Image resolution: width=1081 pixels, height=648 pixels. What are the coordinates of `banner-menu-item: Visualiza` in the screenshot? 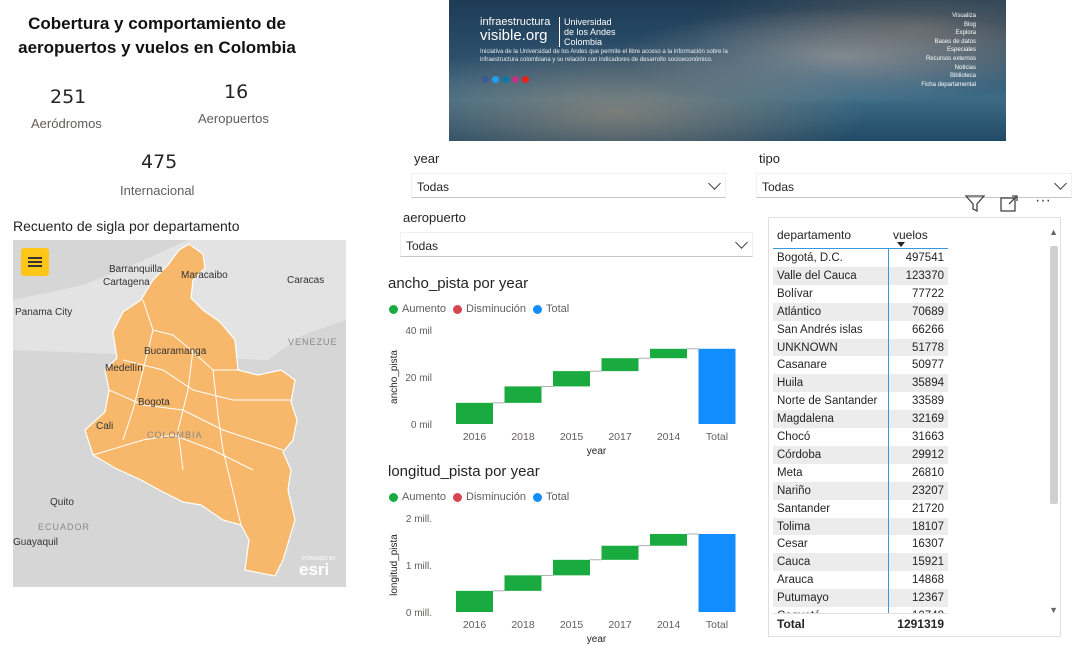 It's located at (964, 16).